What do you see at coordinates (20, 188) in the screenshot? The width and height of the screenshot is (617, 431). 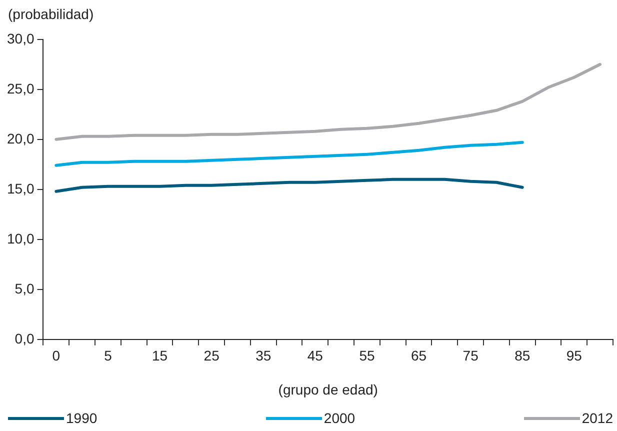 I see `y-tick-label: 15,0` at bounding box center [20, 188].